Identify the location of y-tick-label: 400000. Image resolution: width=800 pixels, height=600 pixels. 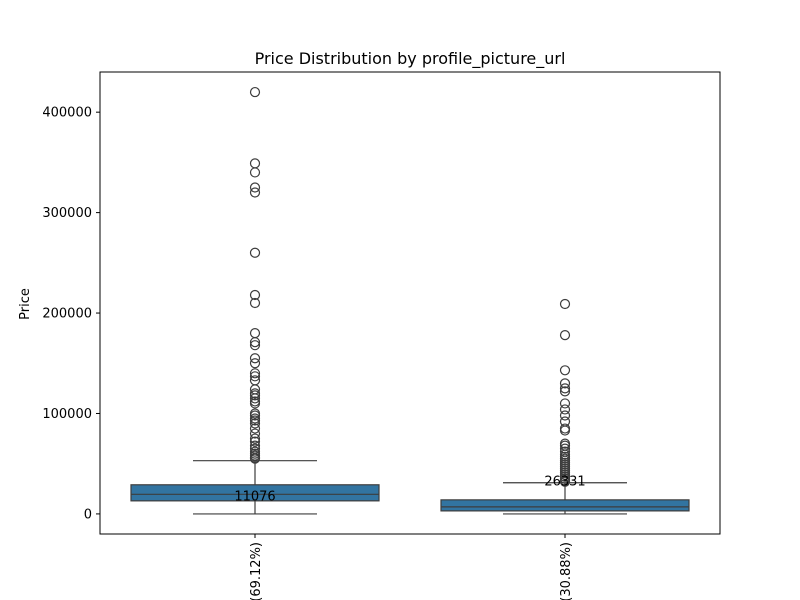
(67, 113).